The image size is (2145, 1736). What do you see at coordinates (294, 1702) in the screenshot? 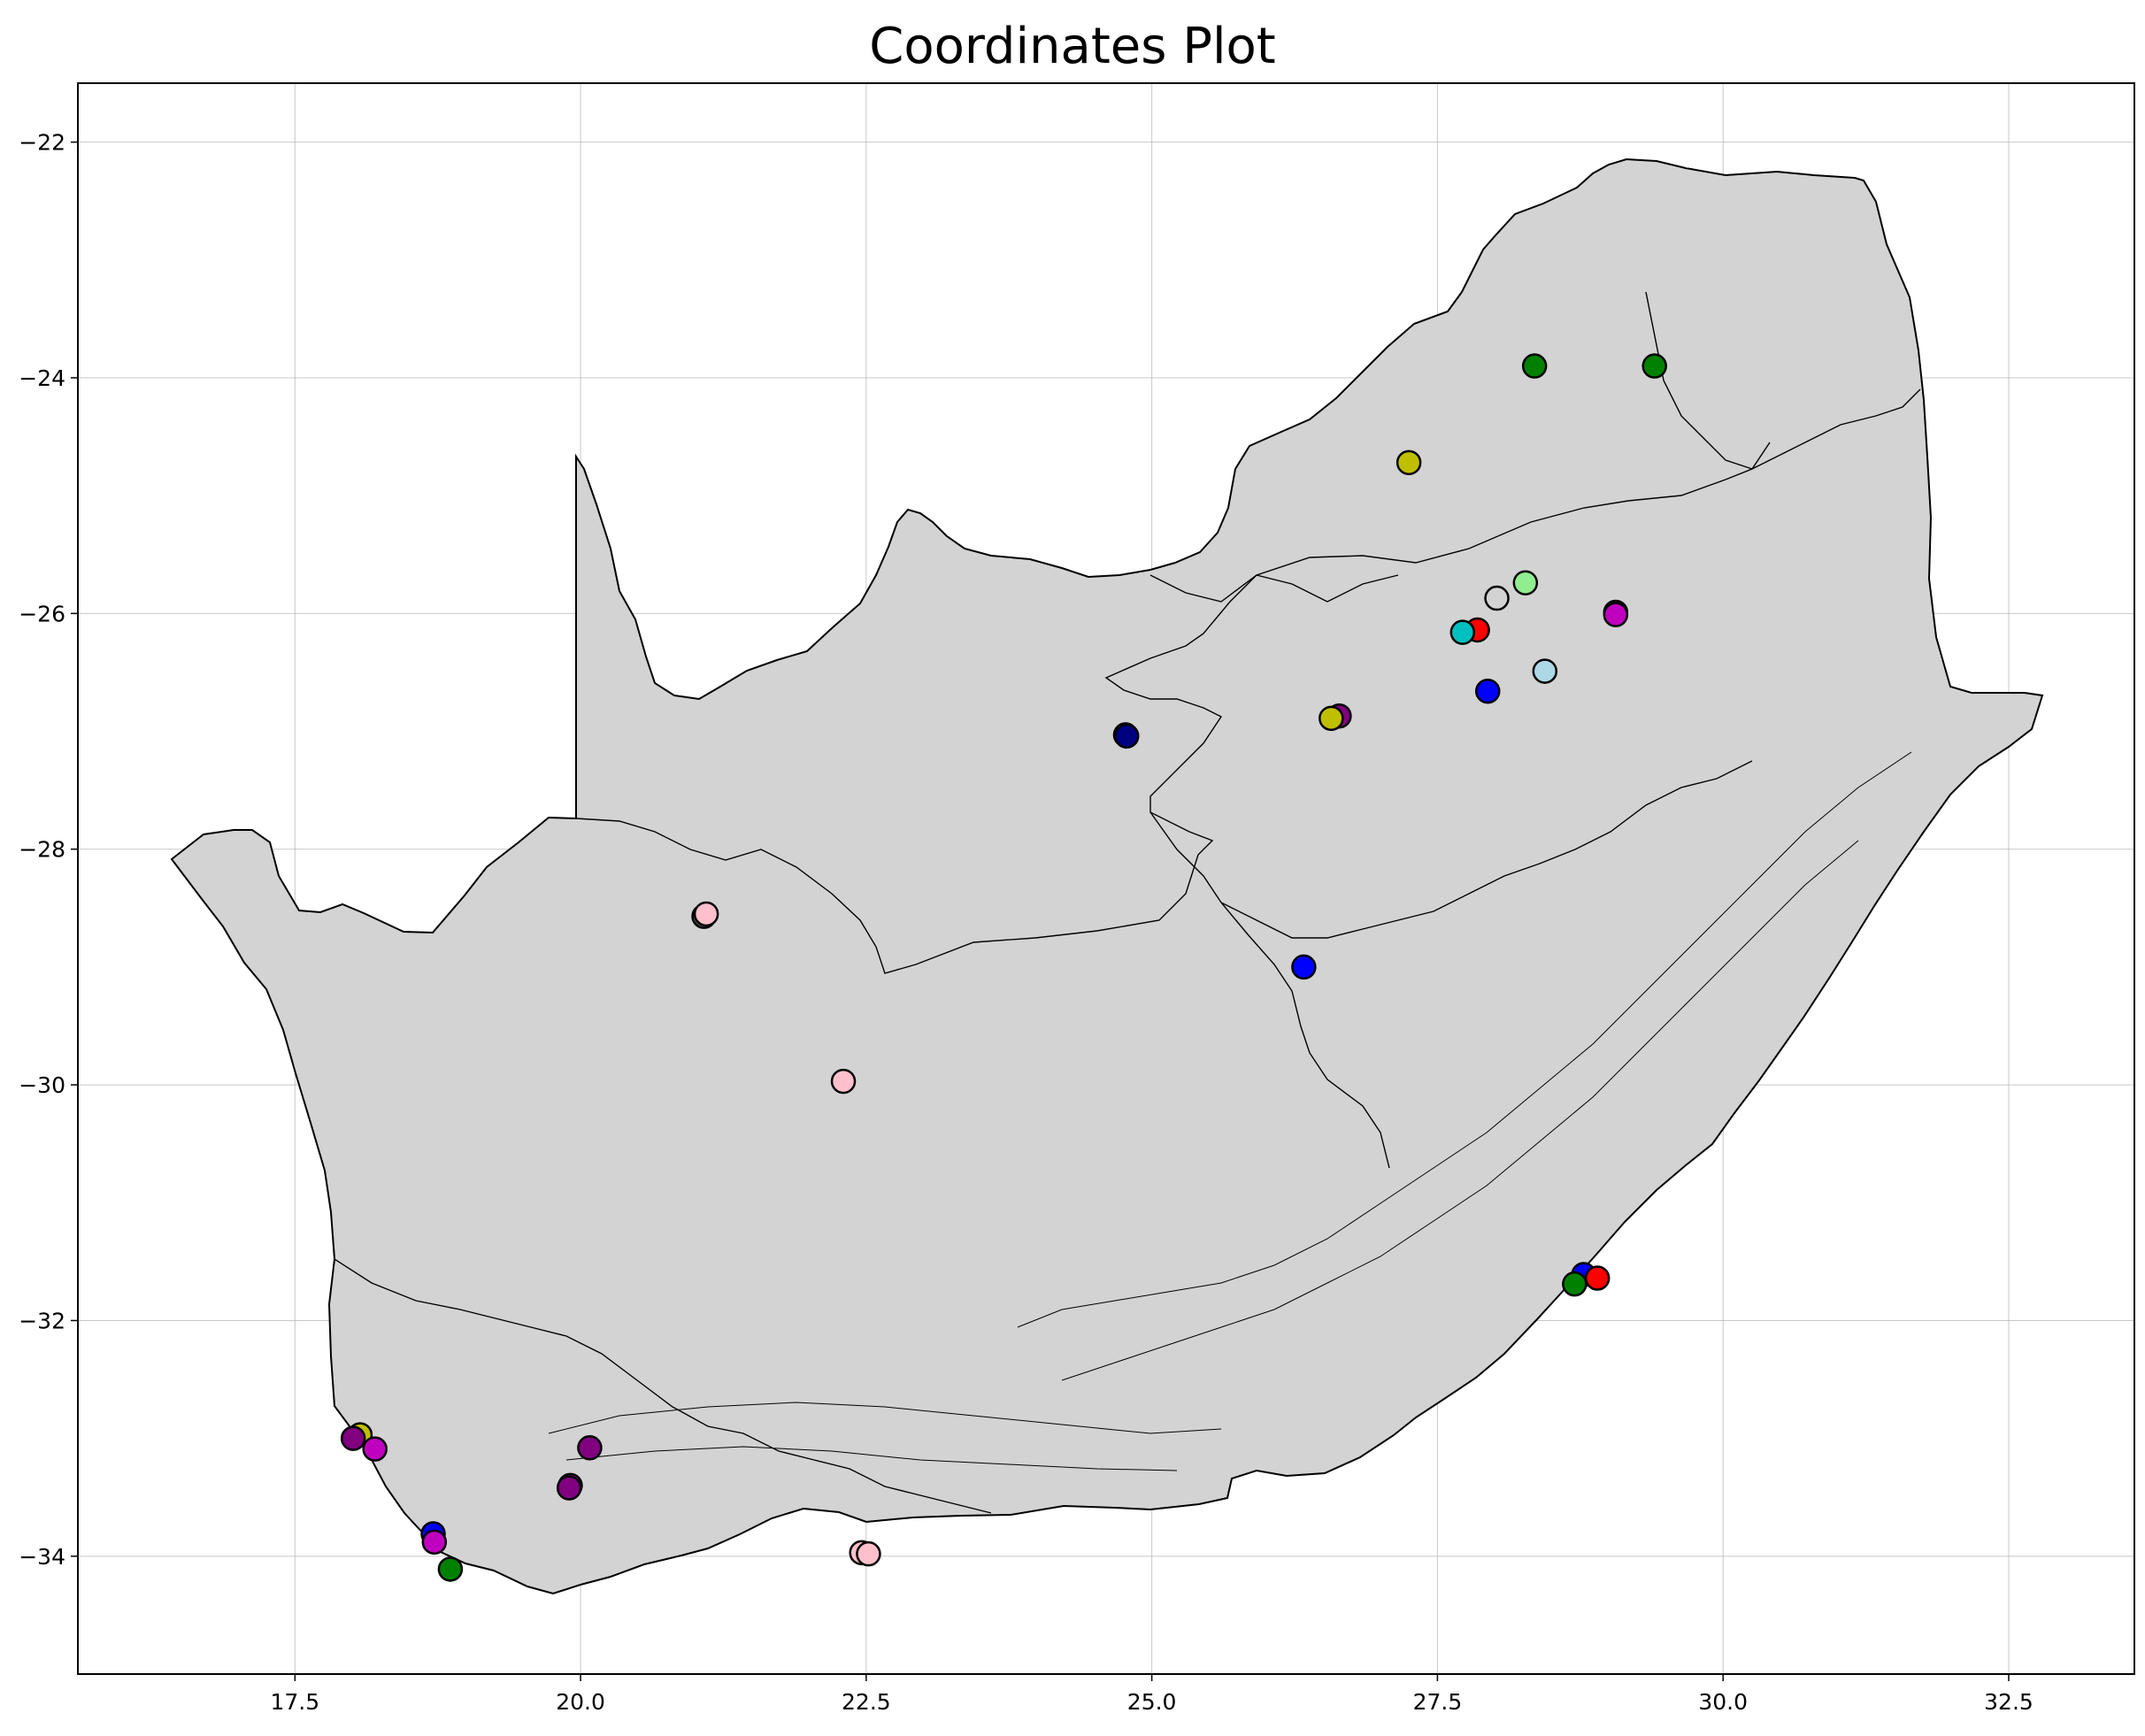
I see `x-tick-label: 17.5` at bounding box center [294, 1702].